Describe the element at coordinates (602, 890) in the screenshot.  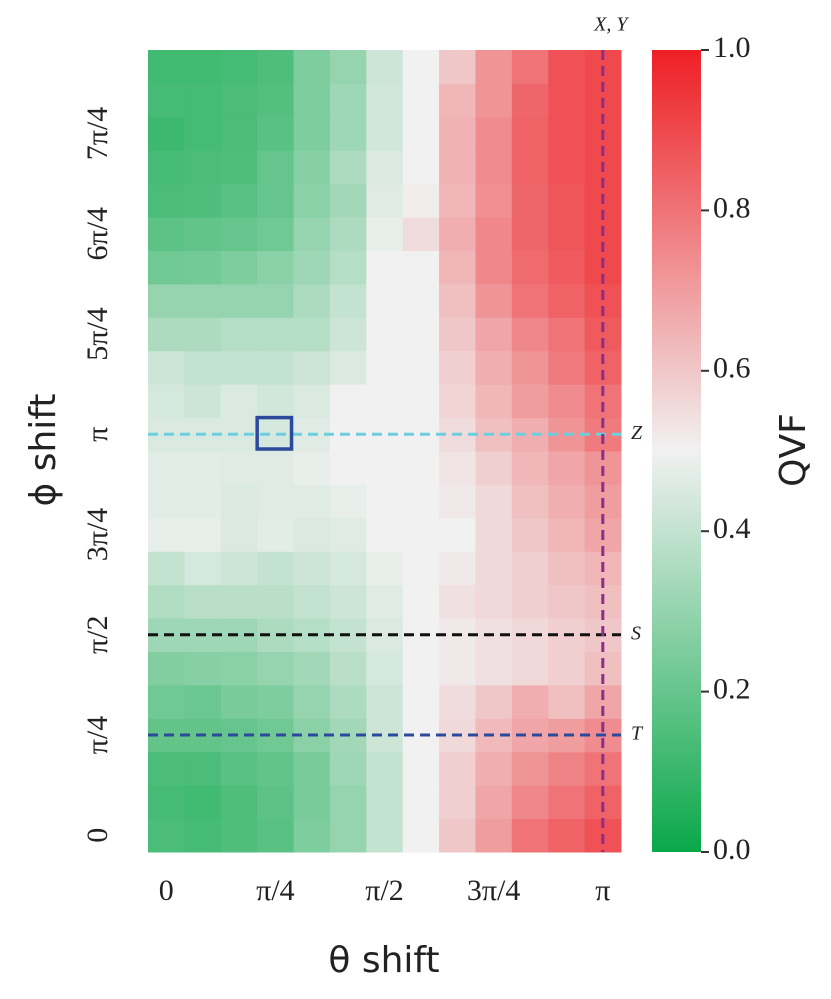
I see `x-tick-label: π` at that location.